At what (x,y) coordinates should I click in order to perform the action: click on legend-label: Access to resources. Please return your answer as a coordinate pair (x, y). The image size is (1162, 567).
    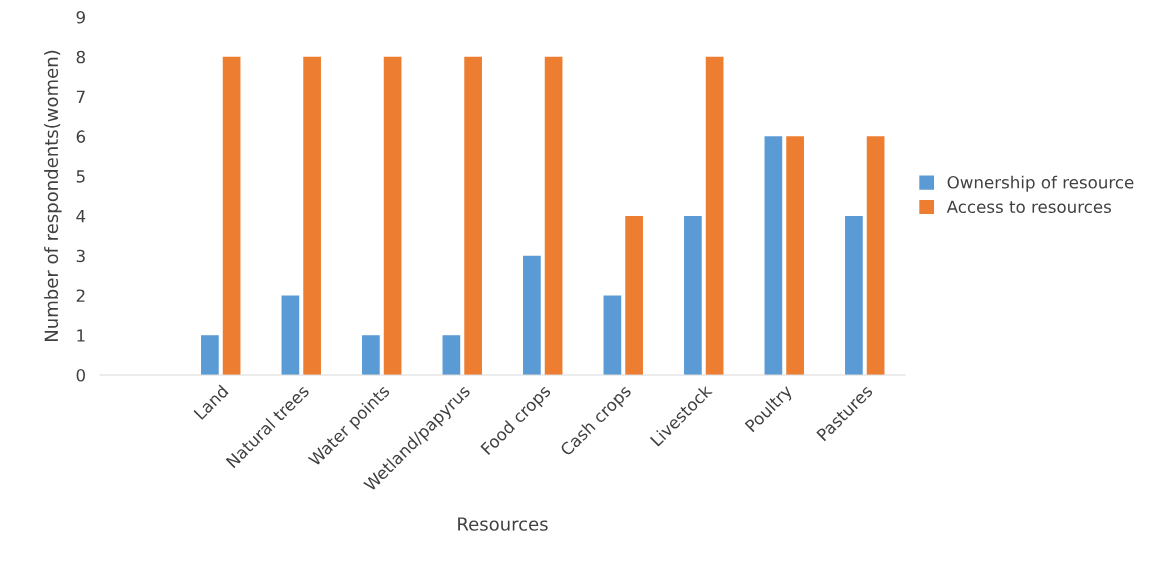
    Looking at the image, I should click on (1028, 207).